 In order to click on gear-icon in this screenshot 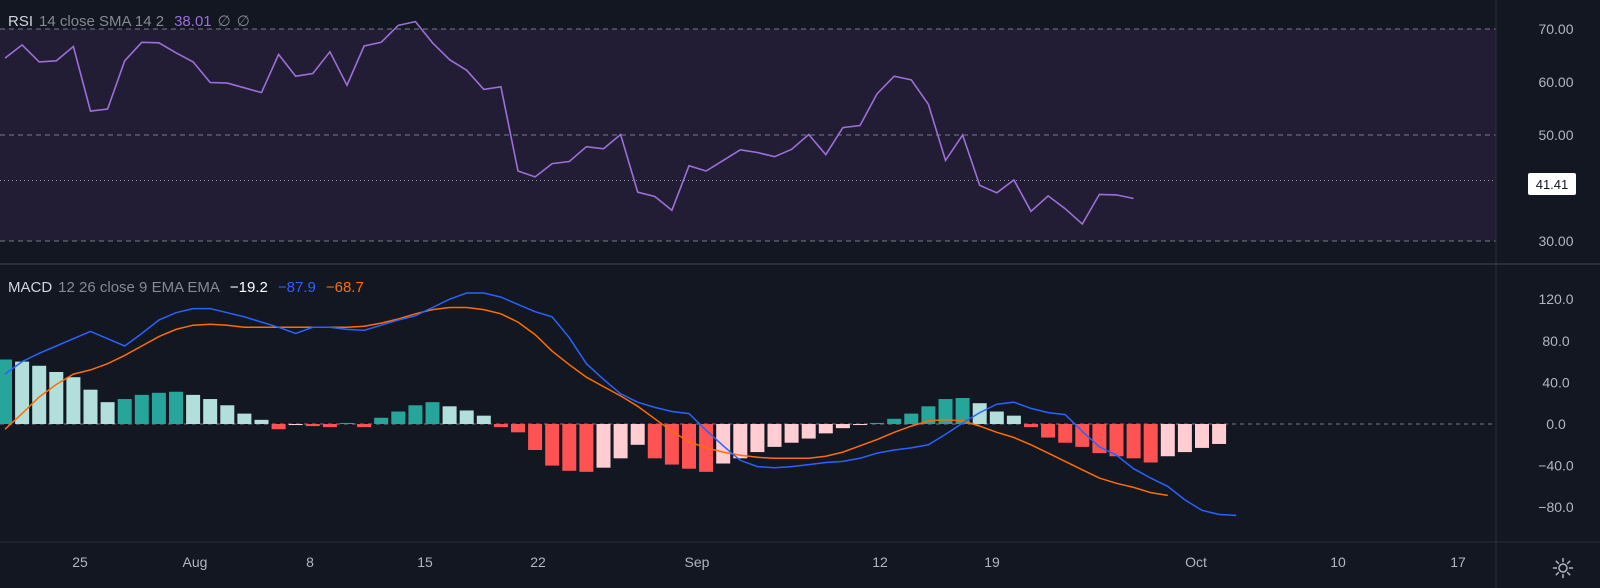, I will do `click(1563, 568)`.